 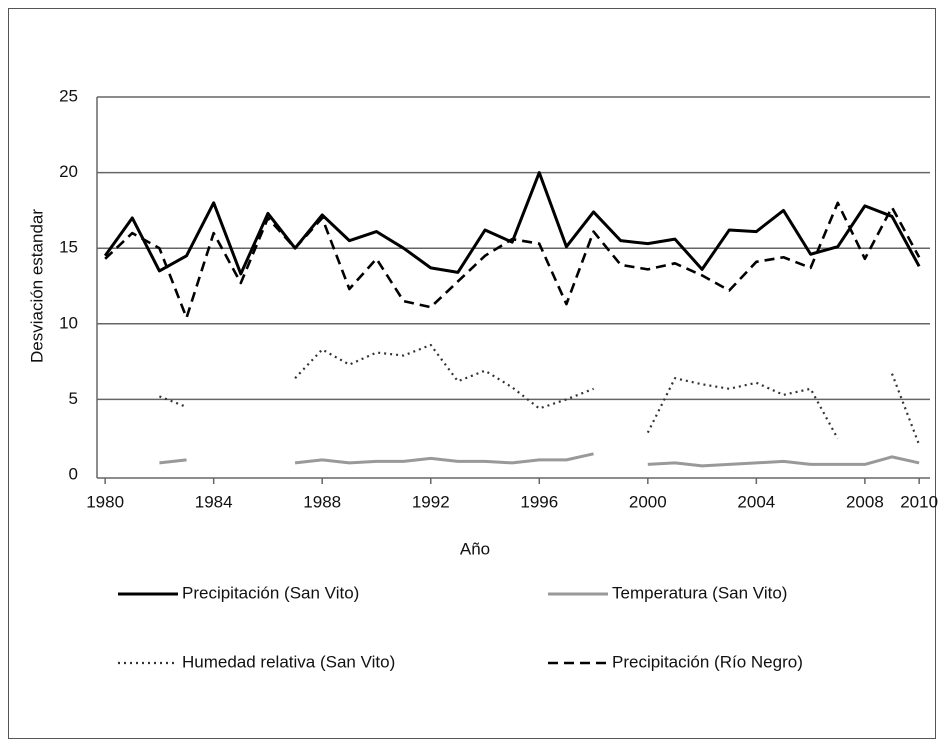 I want to click on x-tick-label: 2004, so click(x=756, y=501).